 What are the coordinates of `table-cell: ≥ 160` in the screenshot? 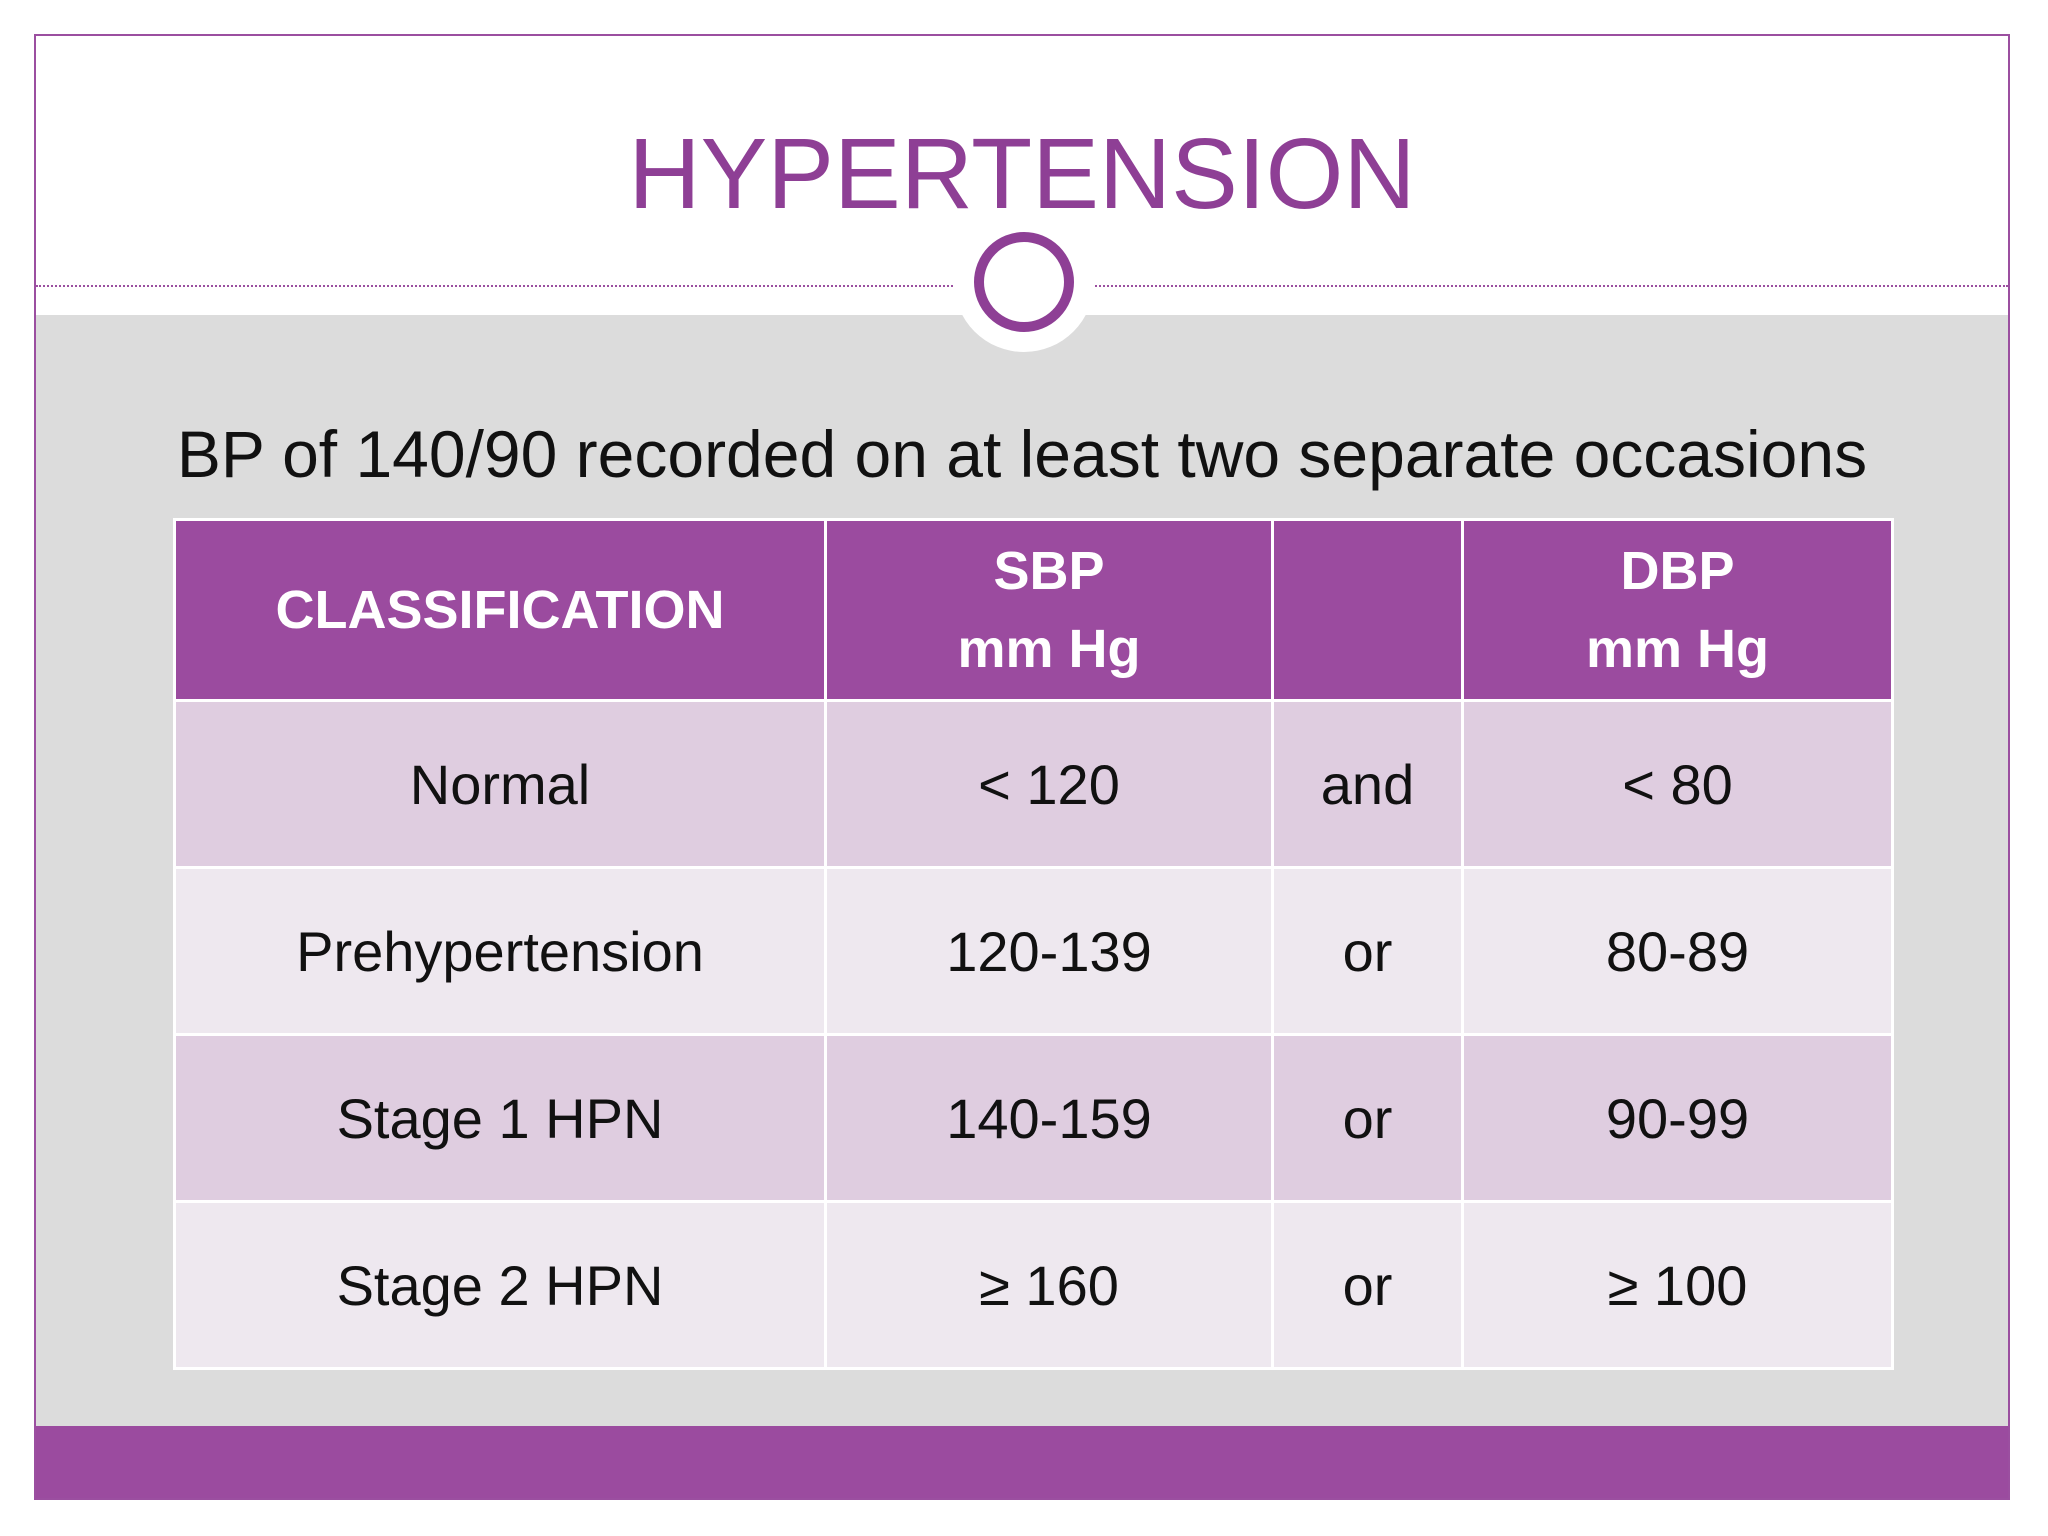 It's located at (1049, 1285).